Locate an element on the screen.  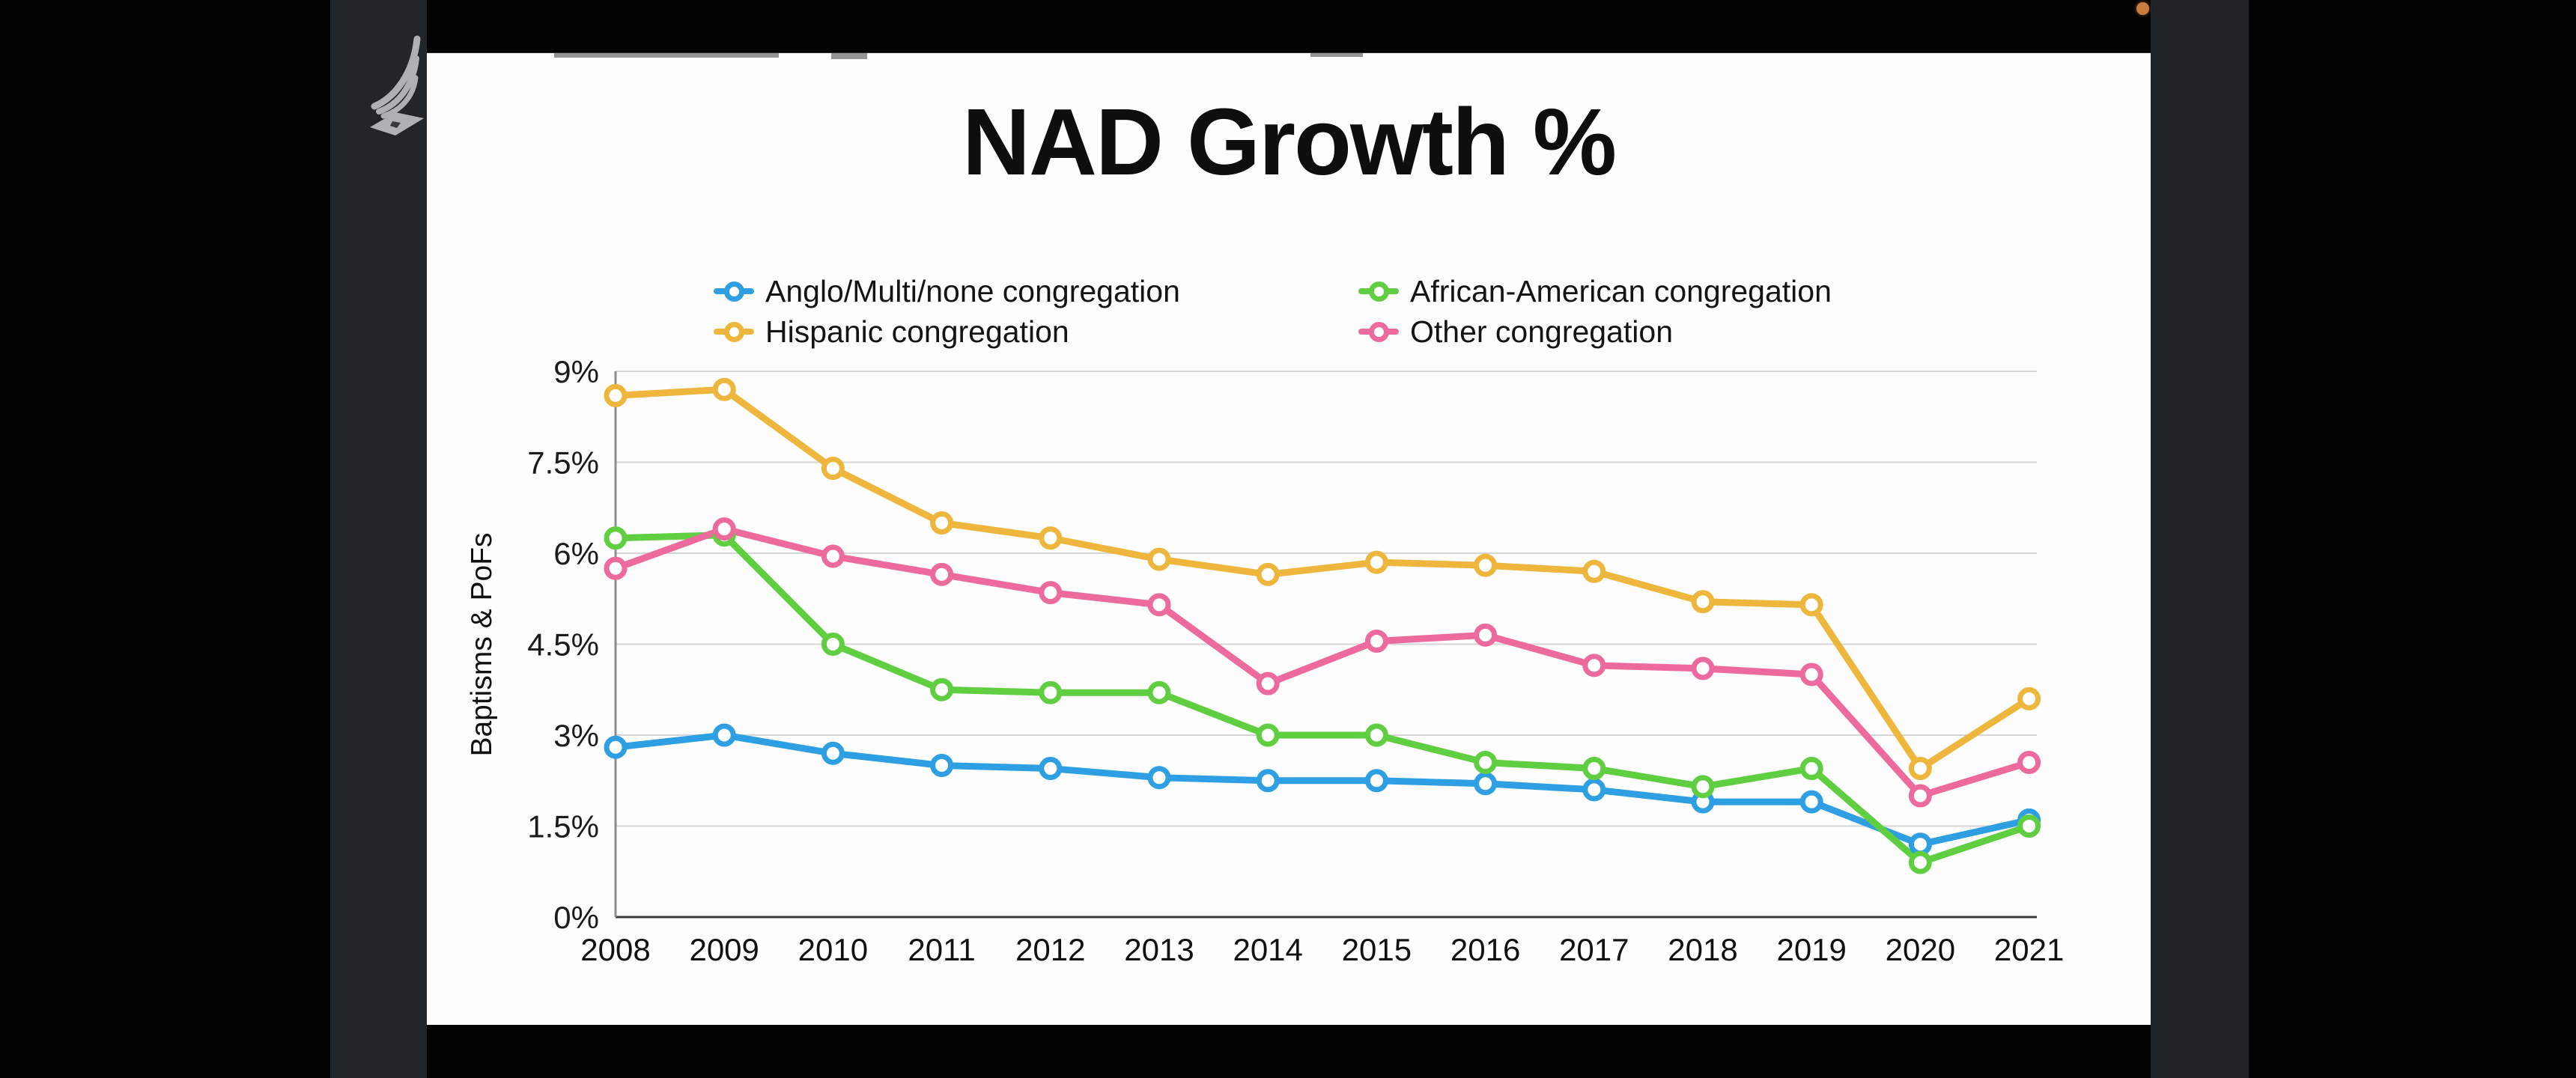
x-tick-label: 2019 is located at coordinates (1811, 949).